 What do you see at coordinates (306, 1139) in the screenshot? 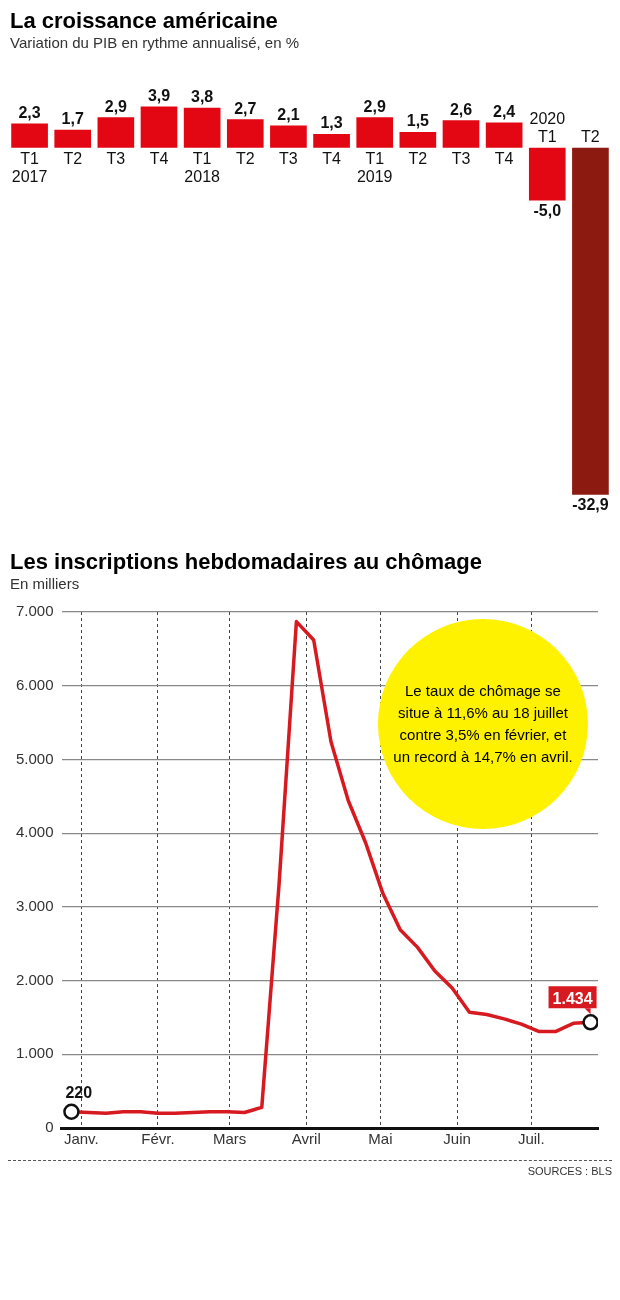
I see `x-tick-label: Avril` at bounding box center [306, 1139].